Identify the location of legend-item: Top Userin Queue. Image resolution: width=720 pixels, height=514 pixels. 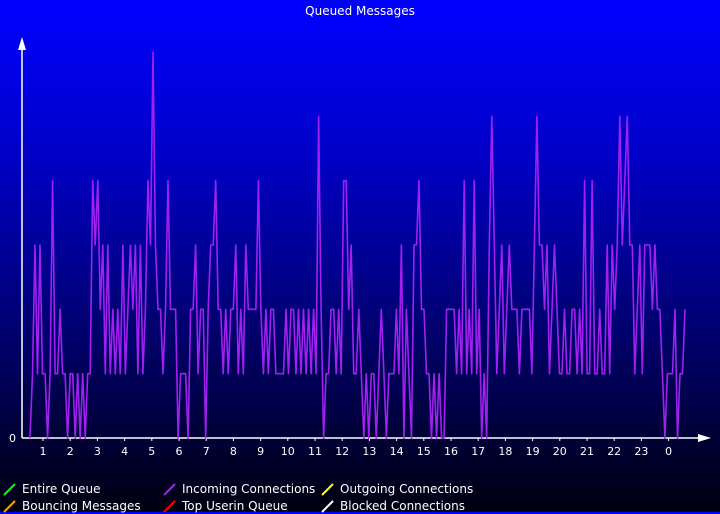
(225, 506).